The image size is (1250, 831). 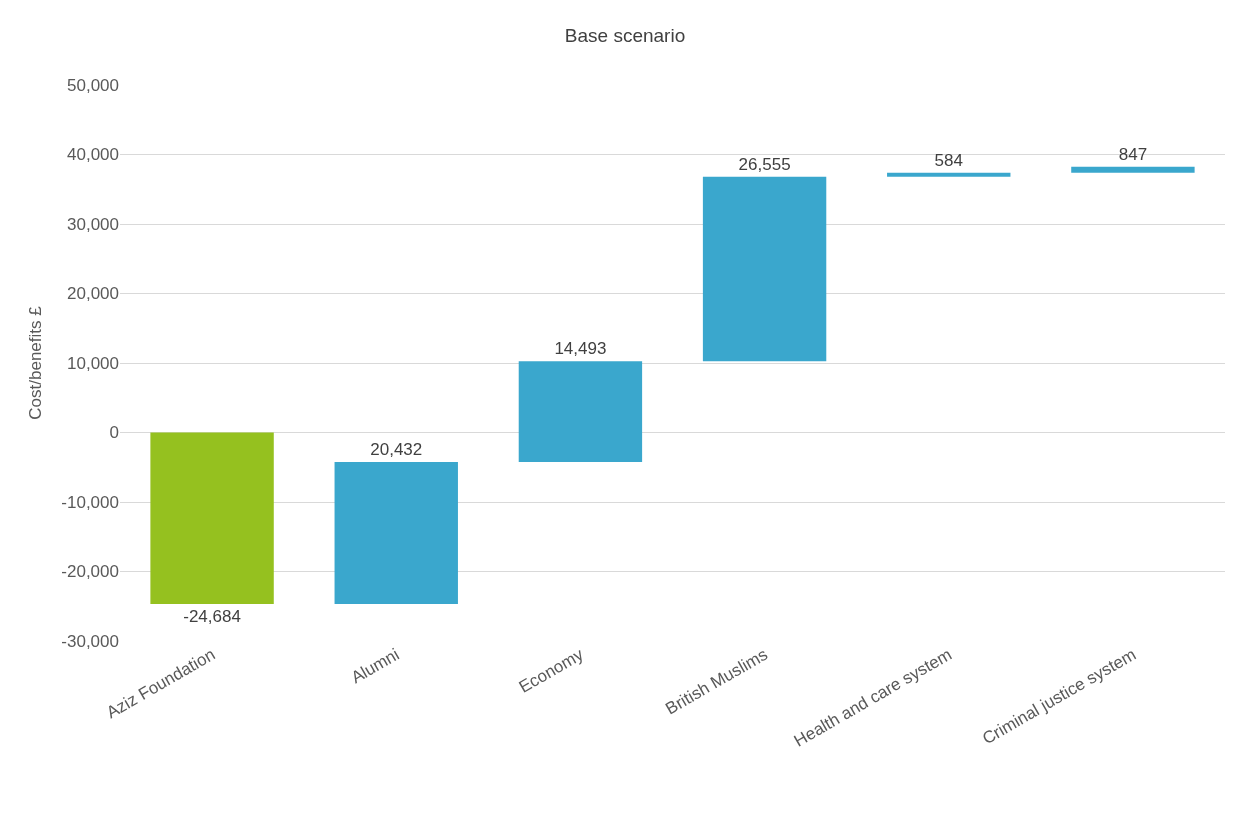 What do you see at coordinates (93, 155) in the screenshot?
I see `y-tick-label: 40,000` at bounding box center [93, 155].